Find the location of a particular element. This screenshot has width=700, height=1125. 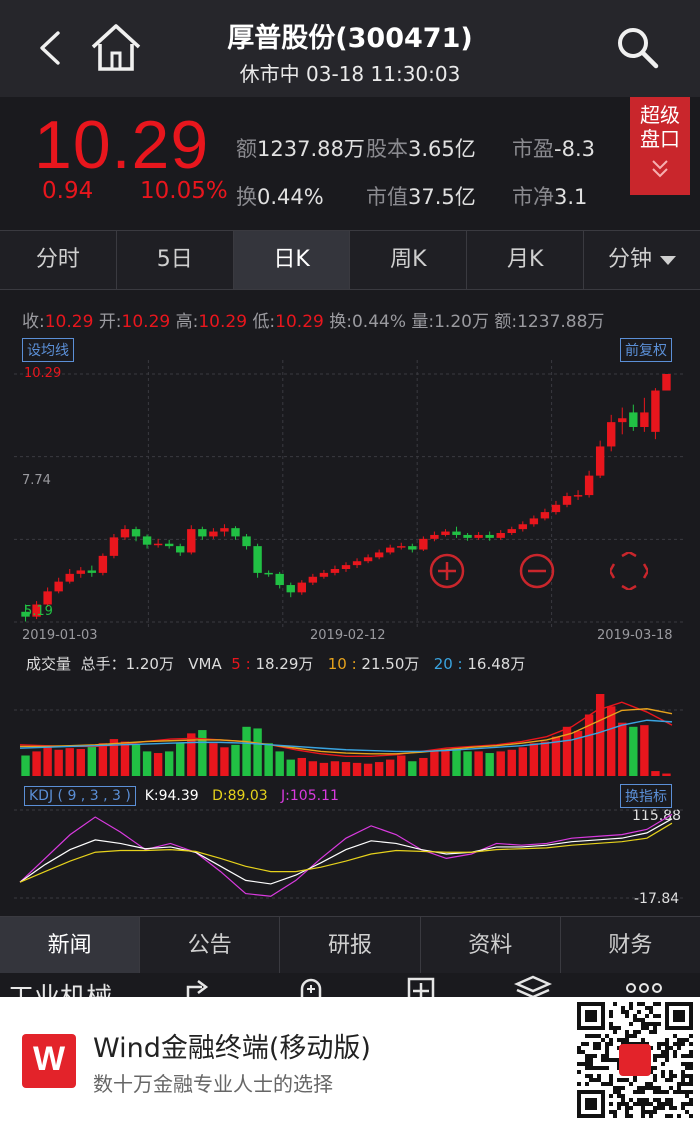

kdj-params-button: KDJ ( 9 , 3 , 3 ) is located at coordinates (80, 796).